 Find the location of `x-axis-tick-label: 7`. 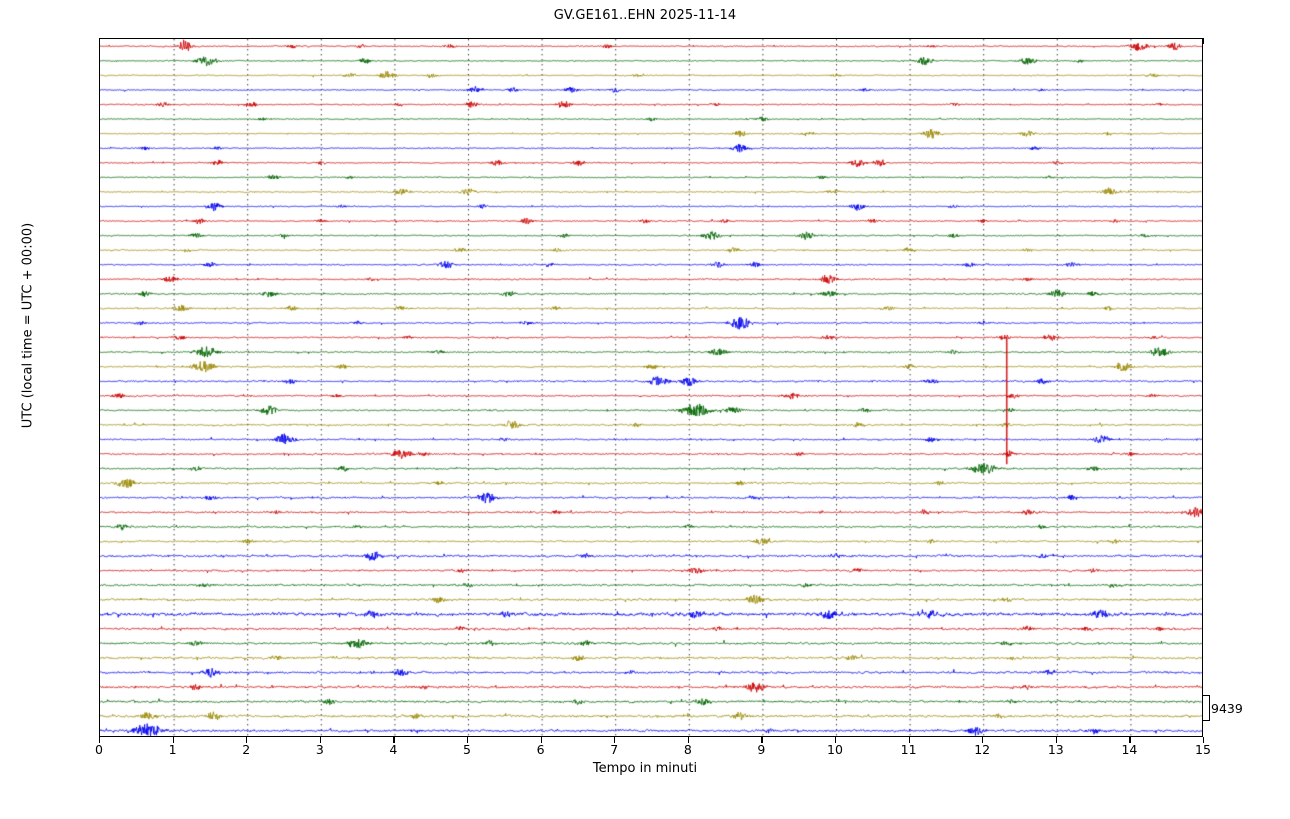

x-axis-tick-label: 7 is located at coordinates (614, 749).